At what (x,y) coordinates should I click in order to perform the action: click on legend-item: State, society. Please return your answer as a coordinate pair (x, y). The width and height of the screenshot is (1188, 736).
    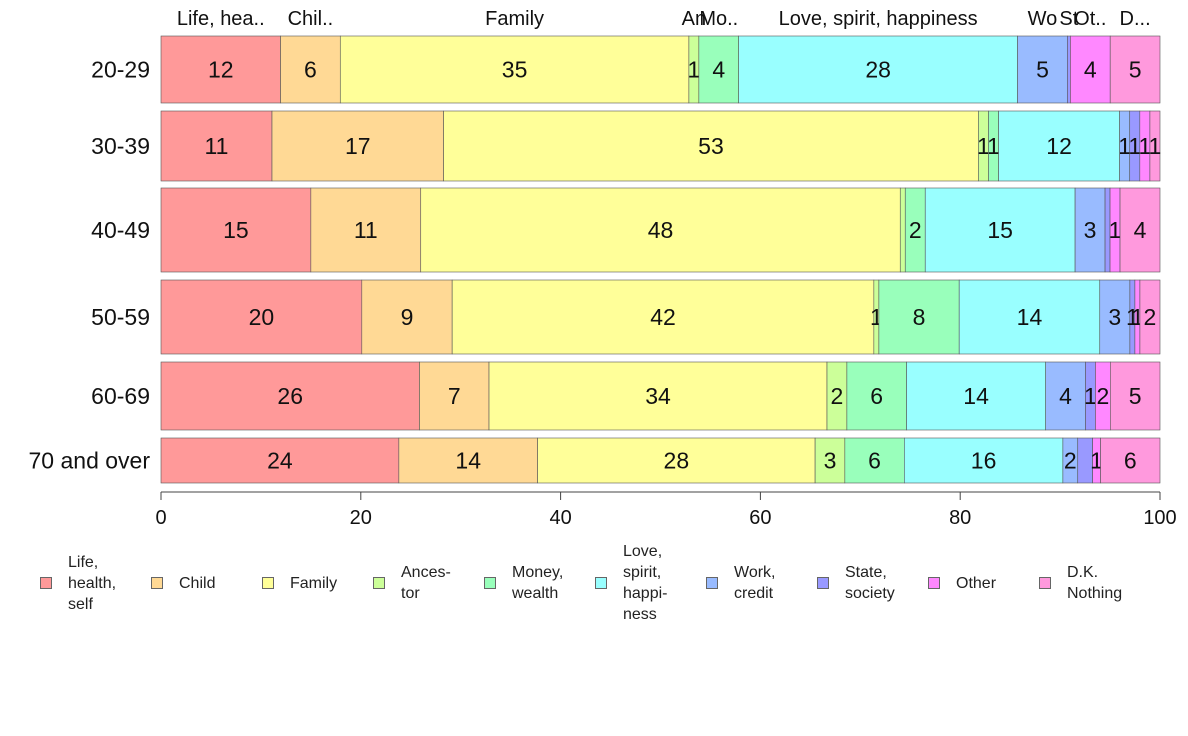
    Looking at the image, I should click on (862, 585).